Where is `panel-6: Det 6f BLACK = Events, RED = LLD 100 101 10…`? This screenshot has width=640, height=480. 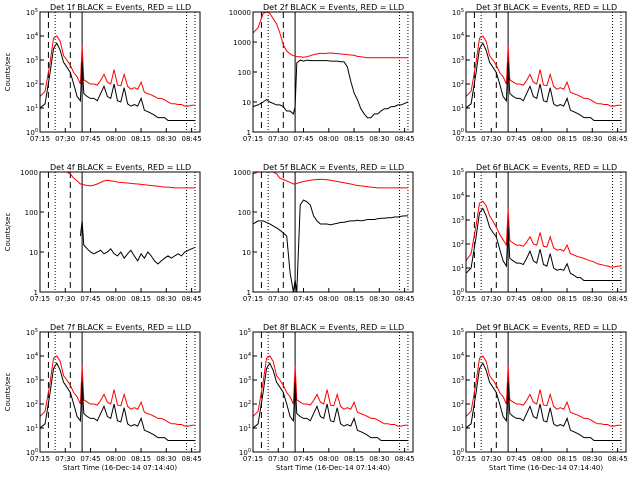
panel-6: Det 6f BLACK = Events, RED = LLD 100 101 10… is located at coordinates (540, 233).